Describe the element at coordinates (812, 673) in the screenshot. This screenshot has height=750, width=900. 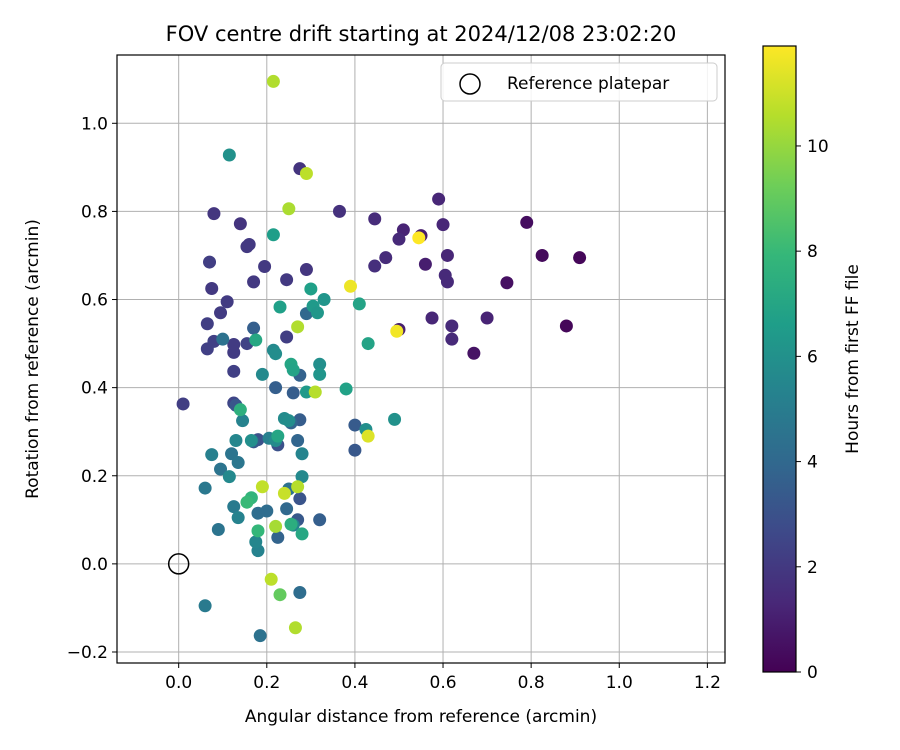
I see `colorbar-tick-label: 0` at that location.